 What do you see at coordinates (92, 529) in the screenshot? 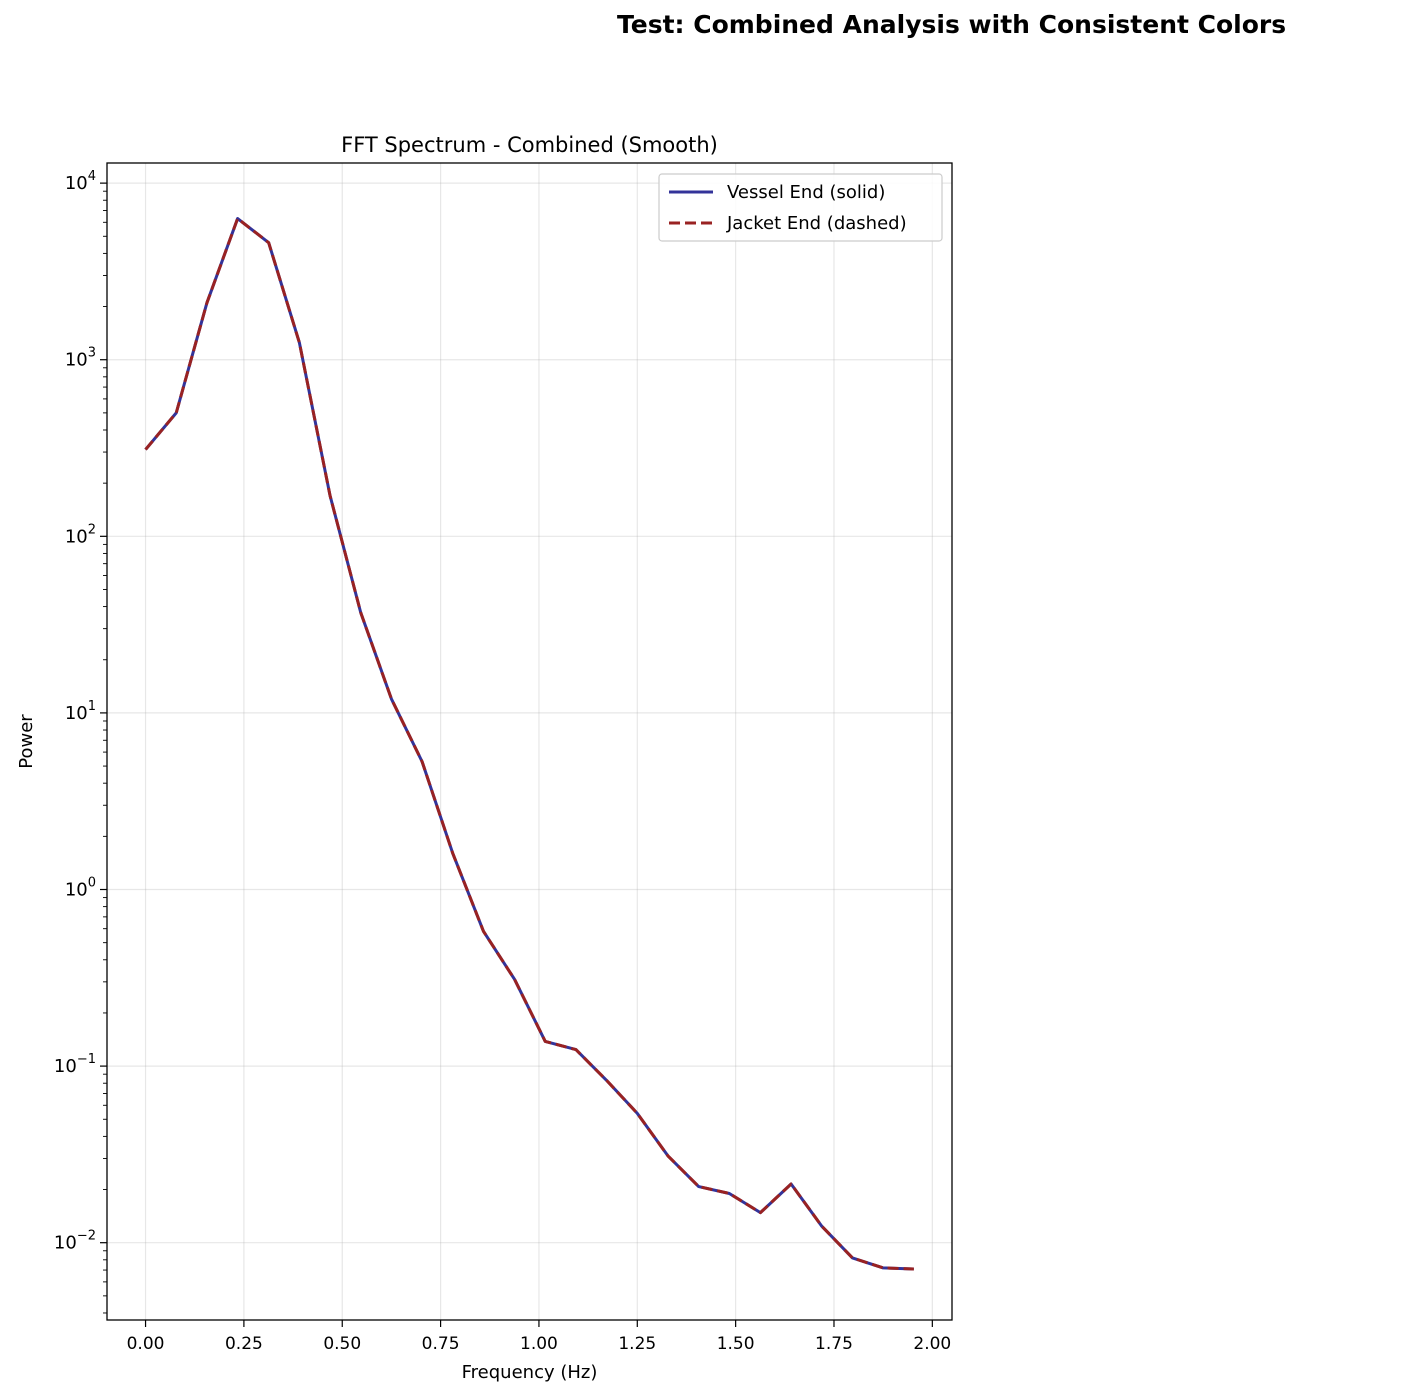
I see `y-tick-exponent: 2` at bounding box center [92, 529].